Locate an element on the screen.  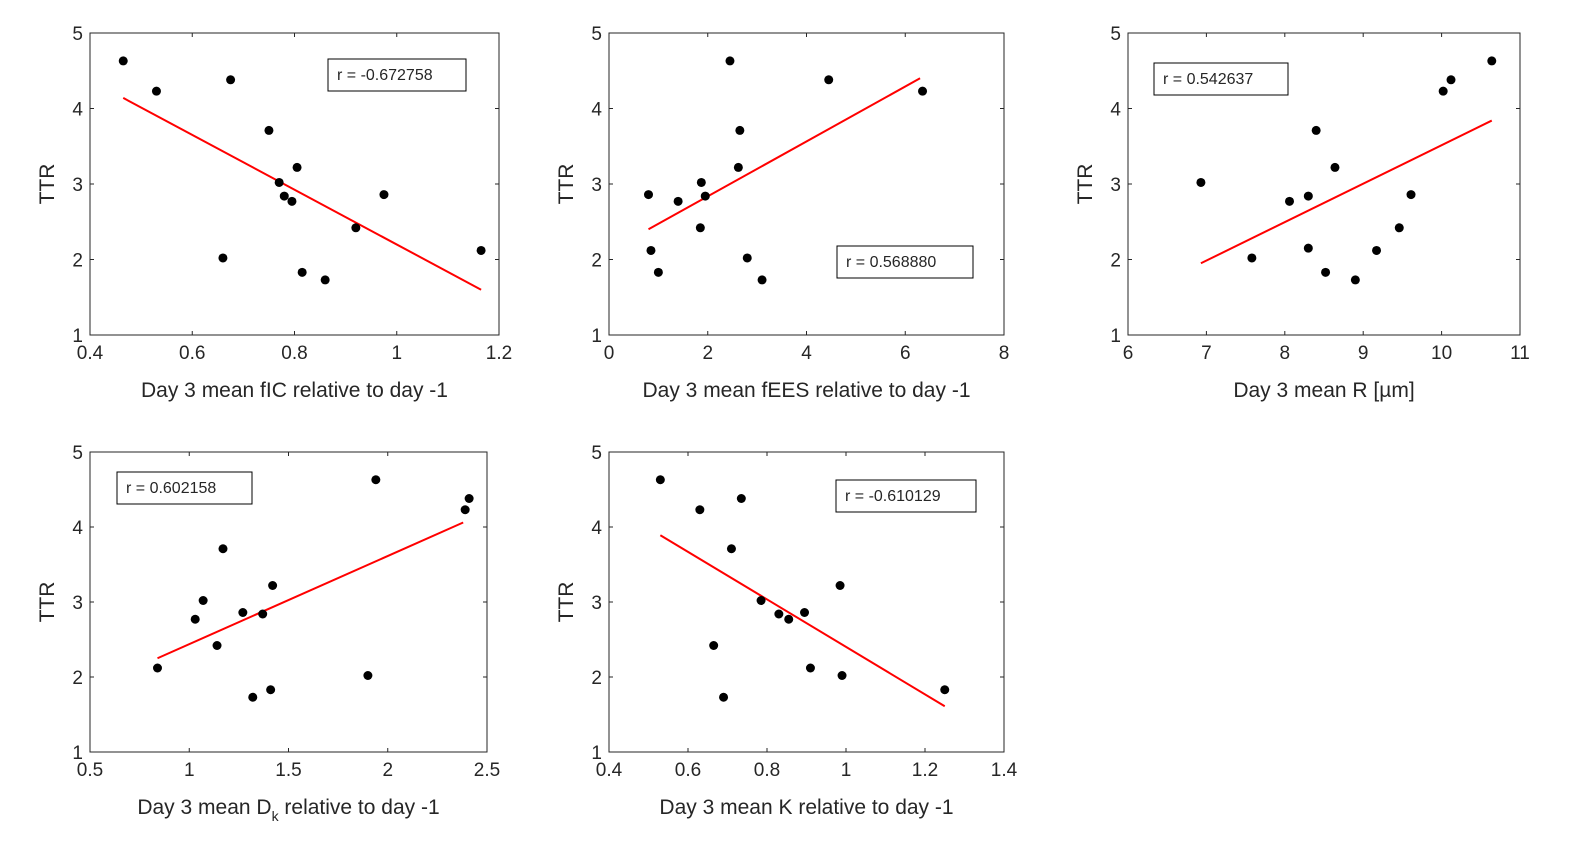
x-axis-label: Day 3 mean Dk relative to day -1 is located at coordinates (288, 810).